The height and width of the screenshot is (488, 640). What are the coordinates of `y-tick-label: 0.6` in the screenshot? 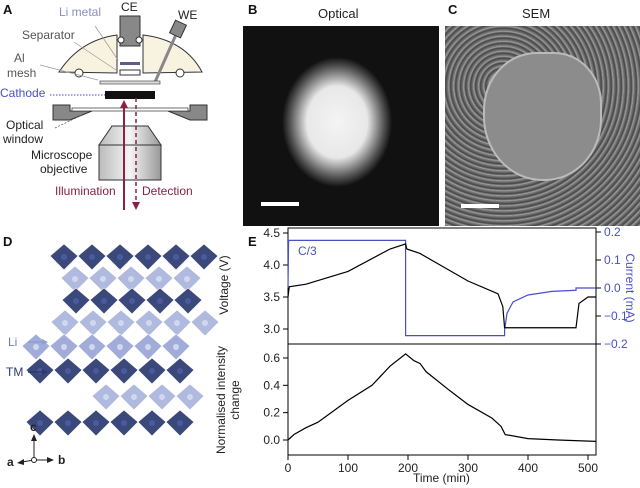 It's located at (271, 358).